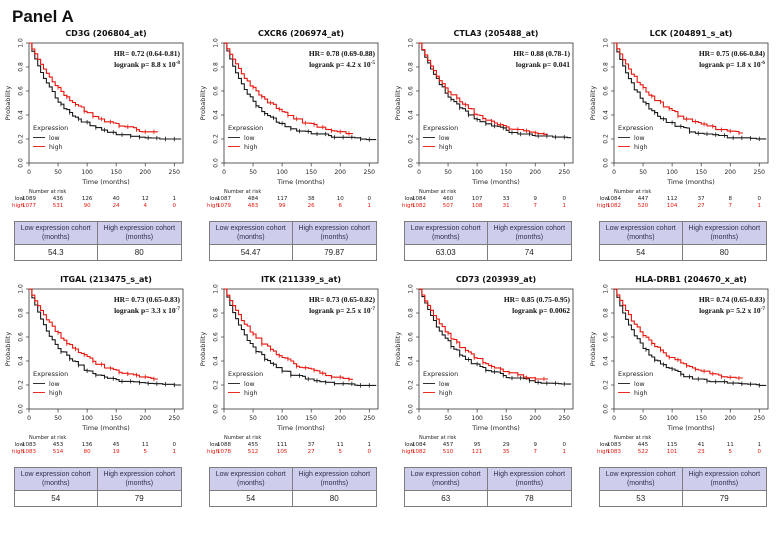 Image resolution: width=782 pixels, height=545 pixels. I want to click on risk-value-low: 29, so click(506, 445).